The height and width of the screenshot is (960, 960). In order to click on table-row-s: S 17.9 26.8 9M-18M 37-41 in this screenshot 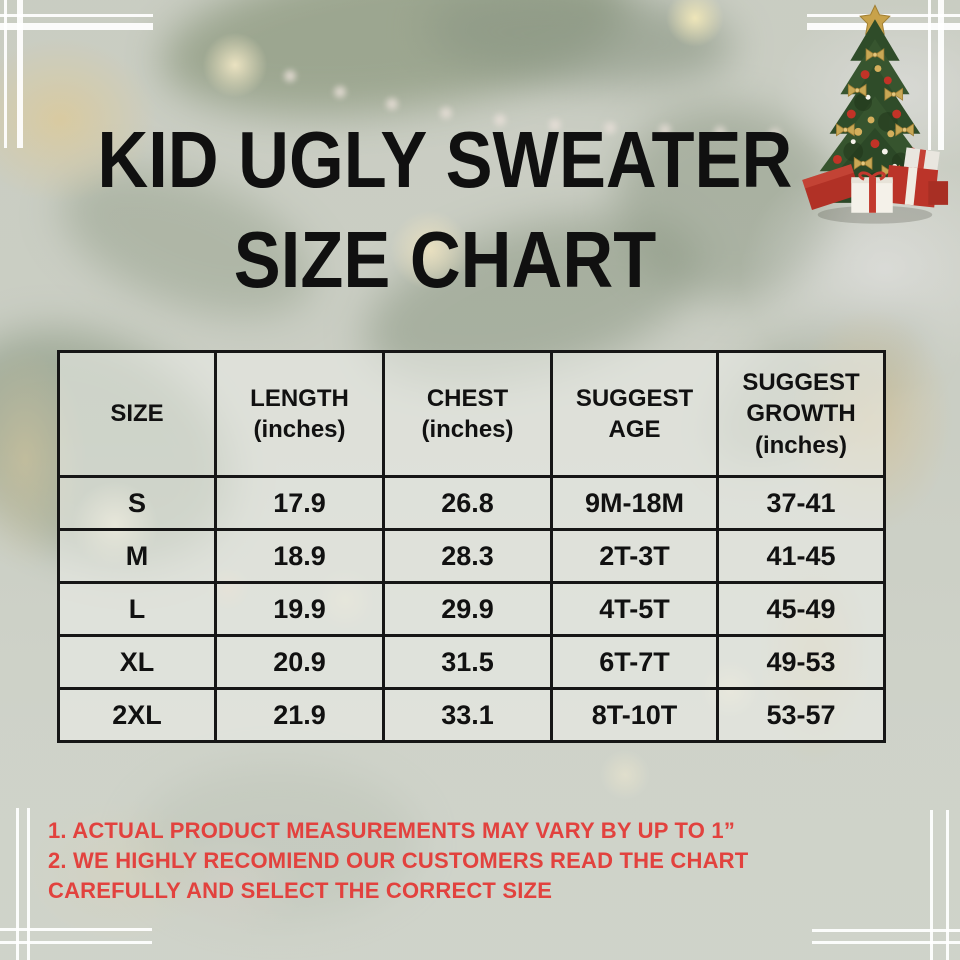, I will do `click(471, 503)`.